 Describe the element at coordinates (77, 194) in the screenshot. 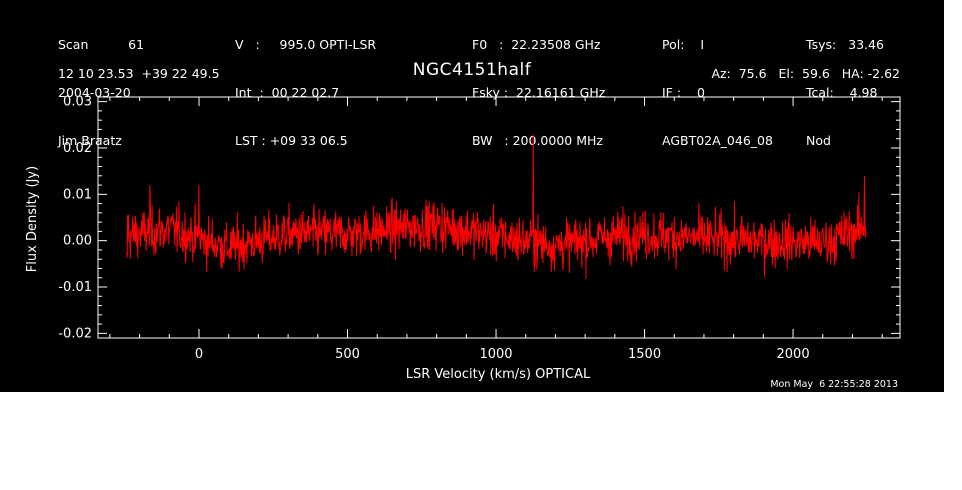

I see `y-tick-label: 0.01` at that location.